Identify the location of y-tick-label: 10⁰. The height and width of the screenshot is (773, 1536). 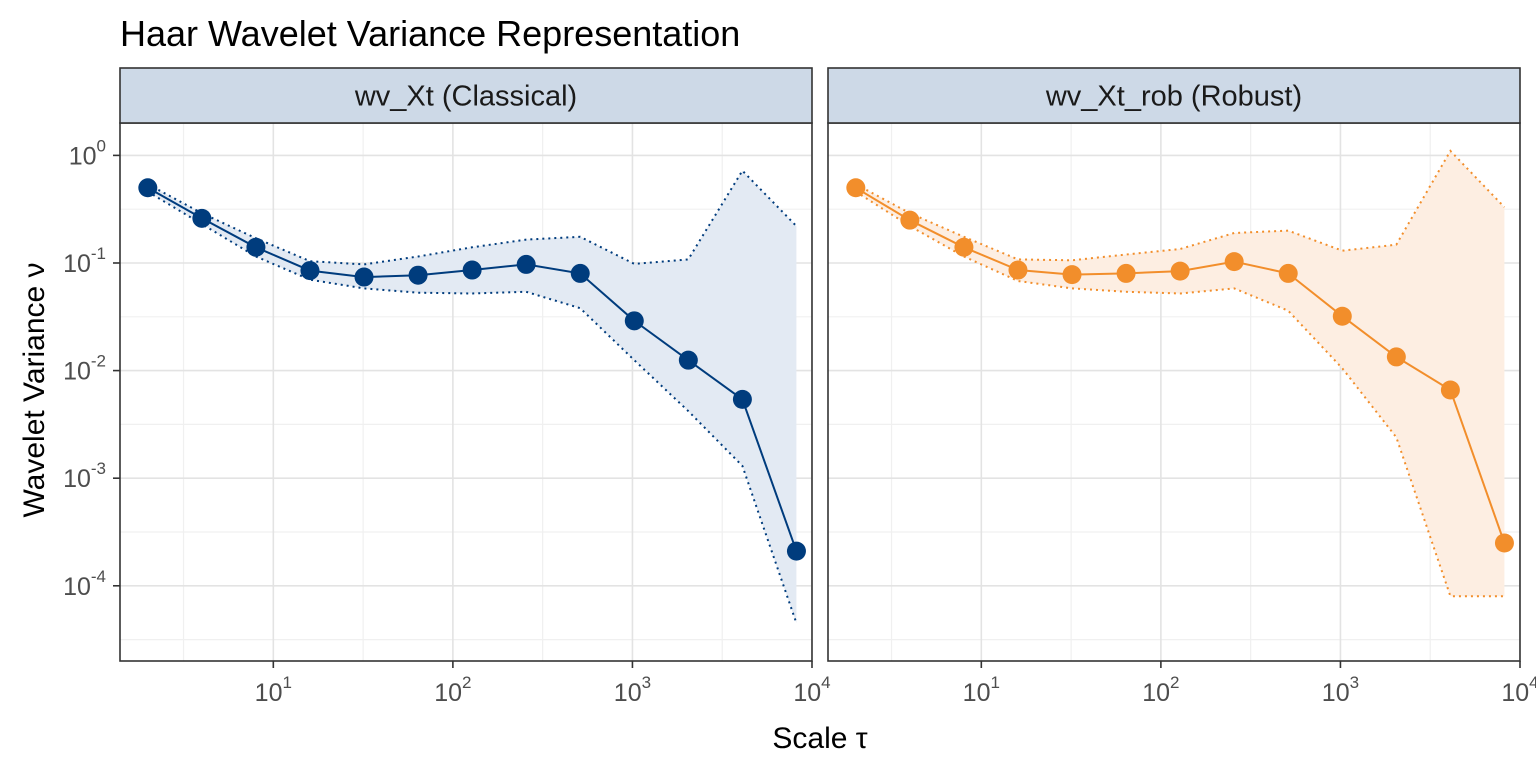
(87, 153).